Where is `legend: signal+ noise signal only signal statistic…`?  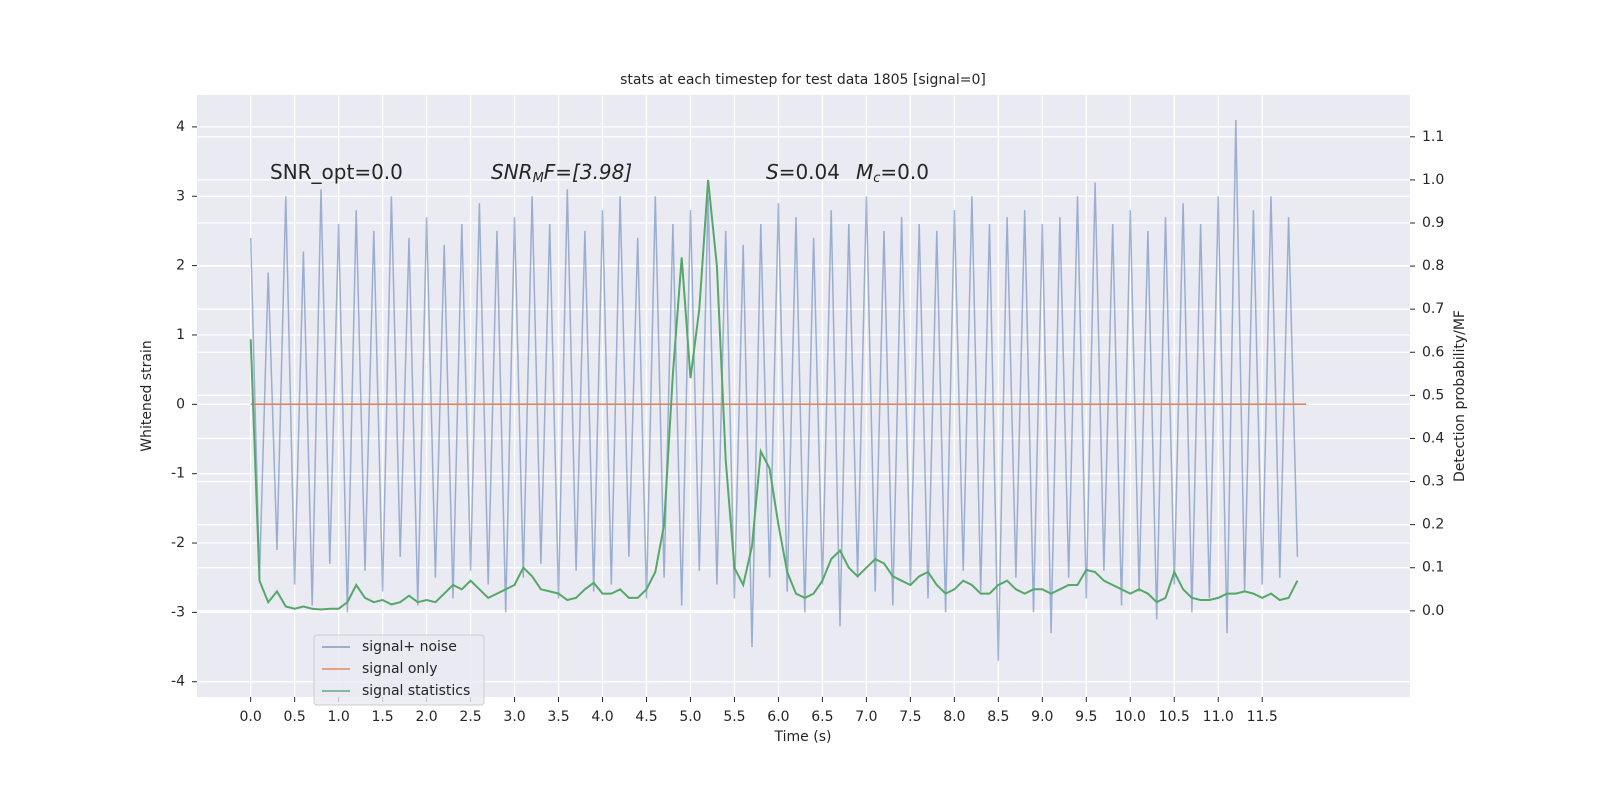
legend: signal+ noise signal only signal statistic… is located at coordinates (399, 670).